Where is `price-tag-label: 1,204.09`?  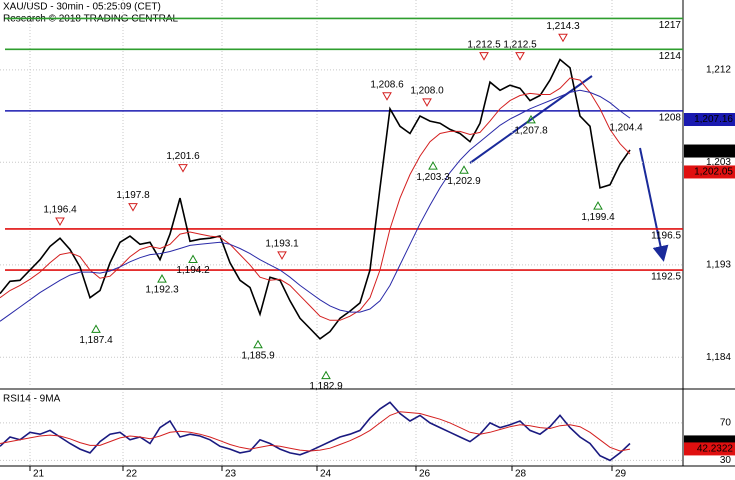 price-tag-label: 1,204.09 is located at coordinates (713, 151).